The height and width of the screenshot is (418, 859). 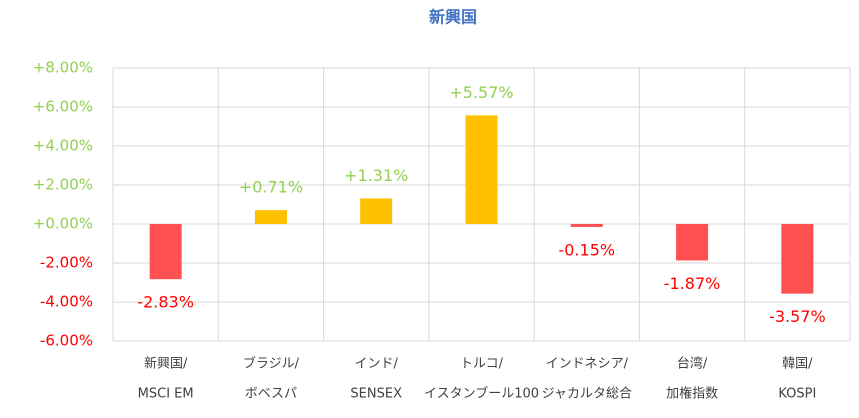 What do you see at coordinates (692, 394) in the screenshot?
I see `x-tick-label: 加権指数` at bounding box center [692, 394].